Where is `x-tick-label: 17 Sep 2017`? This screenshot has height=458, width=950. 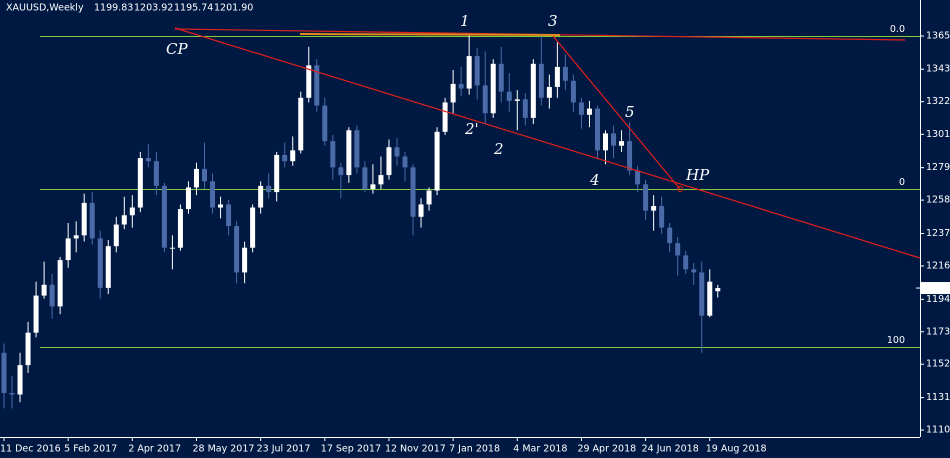
x-tick-label: 17 Sep 2017 is located at coordinates (351, 449).